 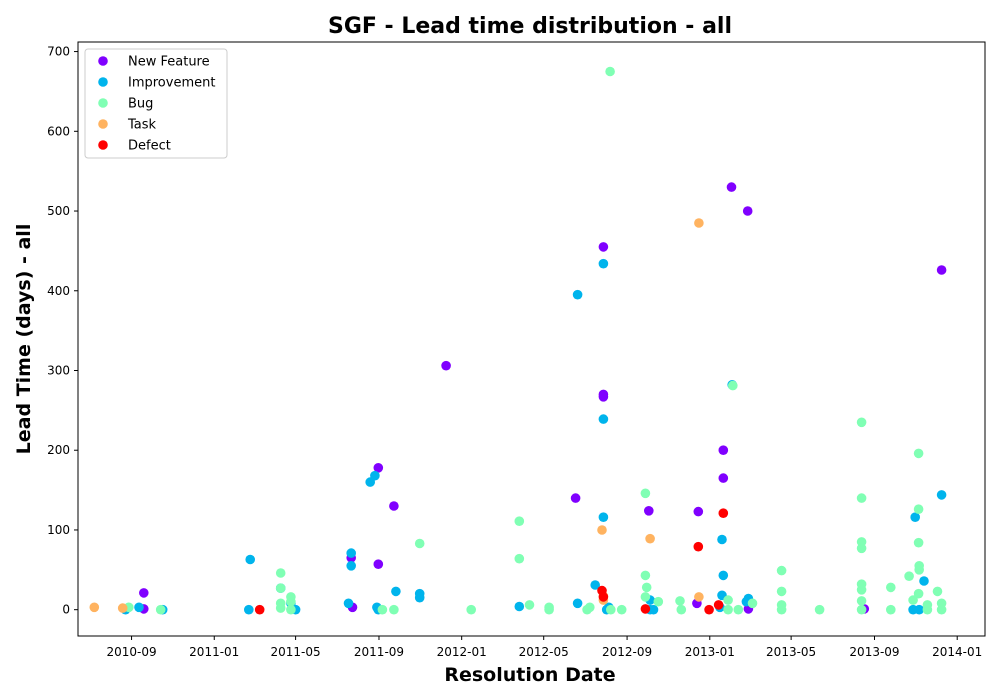 I want to click on x-axis-label: Resolution Date, so click(x=529, y=675).